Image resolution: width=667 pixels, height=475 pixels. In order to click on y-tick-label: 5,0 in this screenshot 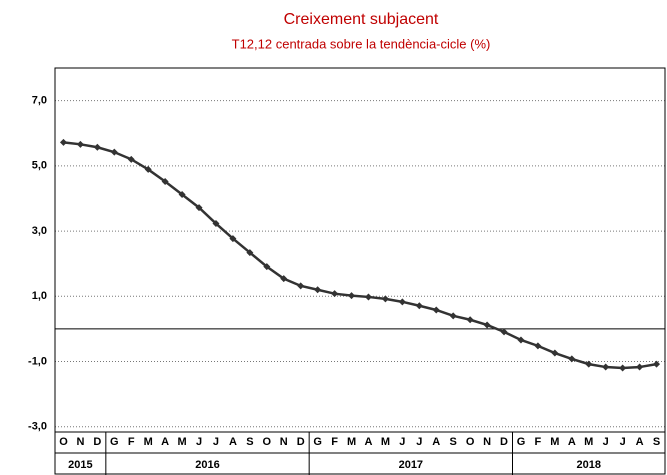, I will do `click(39, 166)`.